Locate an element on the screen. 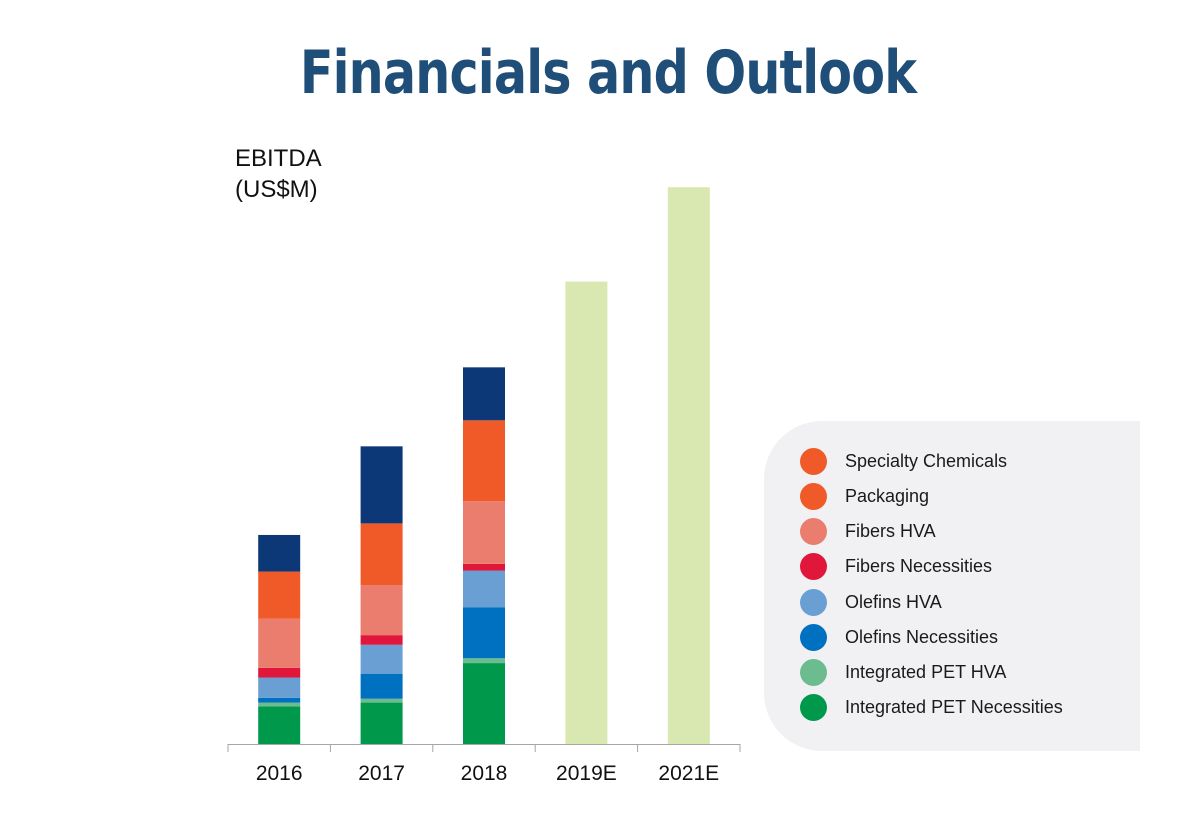 The image size is (1196, 822). legend-label: Specialty Chemicals is located at coordinates (926, 460).